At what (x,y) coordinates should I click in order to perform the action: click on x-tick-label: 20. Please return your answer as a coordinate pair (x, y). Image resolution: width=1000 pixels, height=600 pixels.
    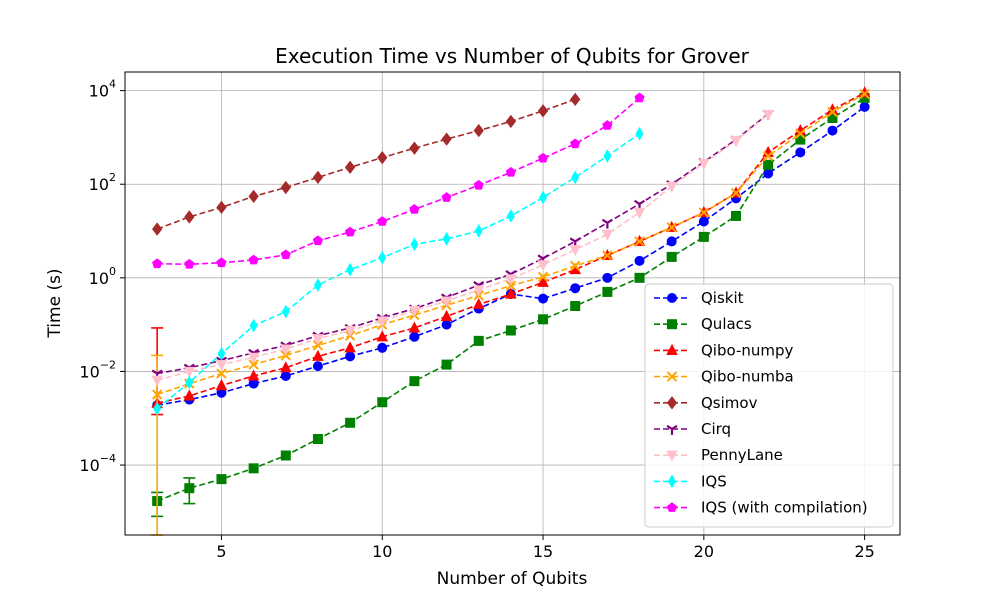
    Looking at the image, I should click on (704, 551).